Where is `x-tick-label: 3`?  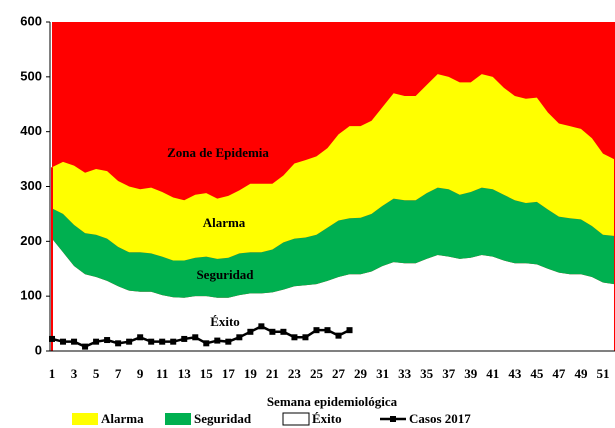
x-tick-label: 3 is located at coordinates (74, 373).